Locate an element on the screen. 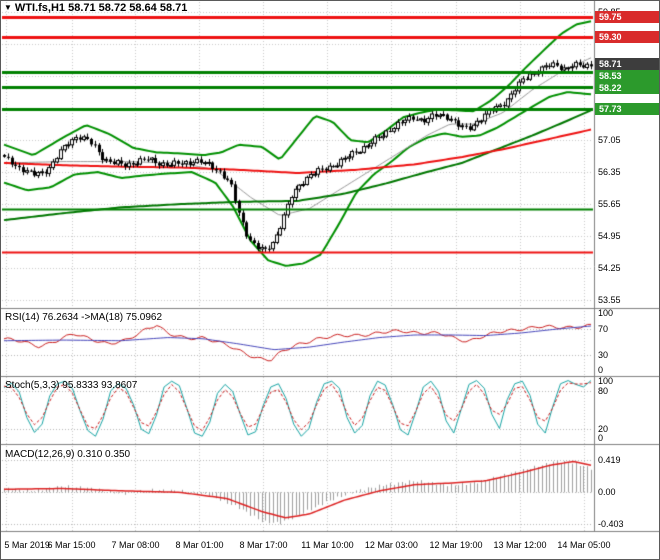 The image size is (660, 560). stoch-indicator-label: Stoch(5,3,3) 95.8333 93.8607 is located at coordinates (71, 385).